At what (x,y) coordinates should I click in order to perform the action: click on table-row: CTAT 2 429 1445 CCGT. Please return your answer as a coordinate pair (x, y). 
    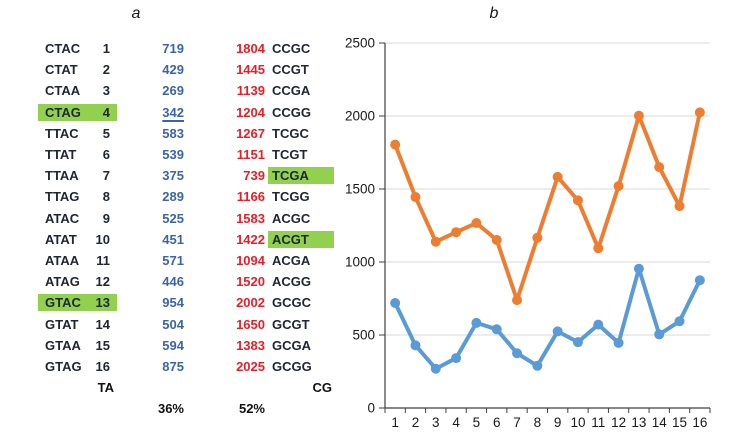
    Looking at the image, I should click on (186, 69).